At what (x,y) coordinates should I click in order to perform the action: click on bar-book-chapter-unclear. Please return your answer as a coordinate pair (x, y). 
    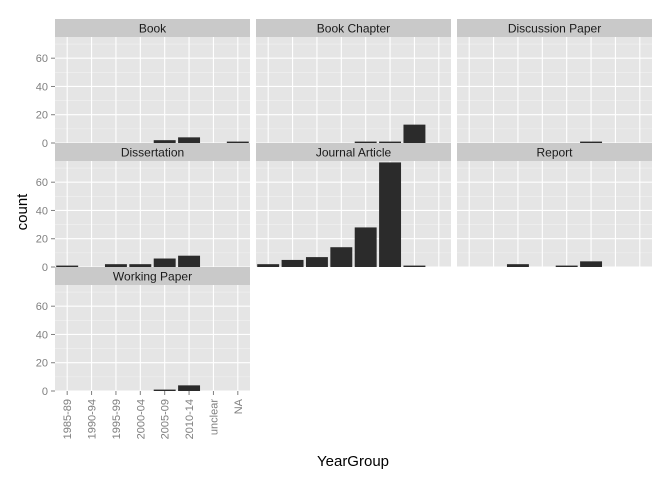
    Looking at the image, I should click on (414, 133).